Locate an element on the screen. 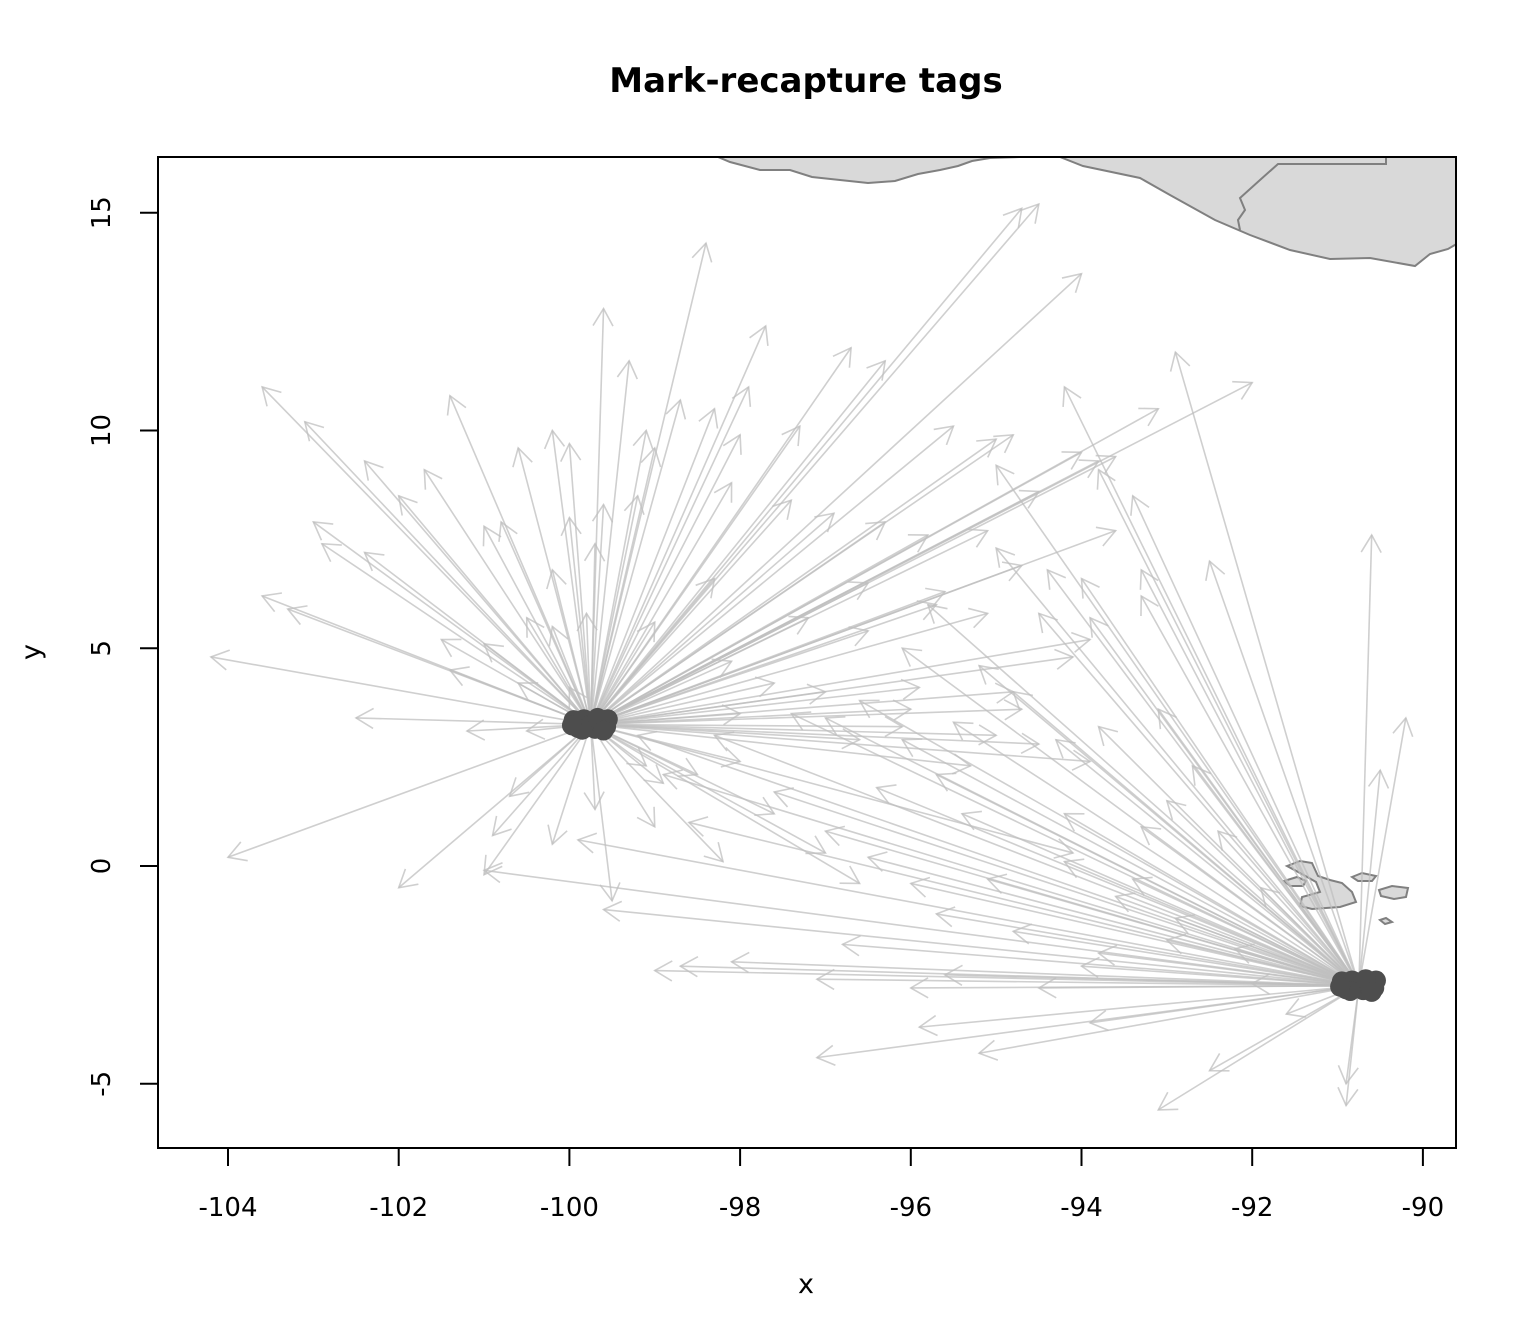 The image size is (1536, 1344). x-tick-label: -98 is located at coordinates (740, 1208).